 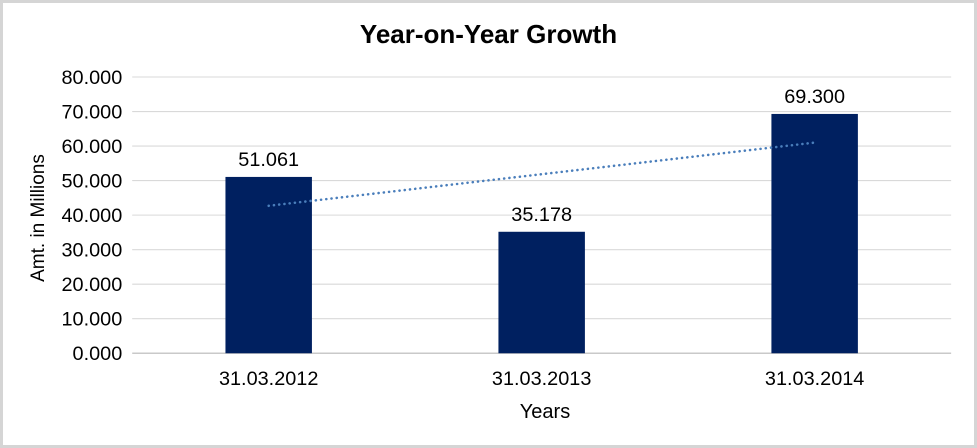 I want to click on y-tick-label: 0.000, so click(x=98, y=354).